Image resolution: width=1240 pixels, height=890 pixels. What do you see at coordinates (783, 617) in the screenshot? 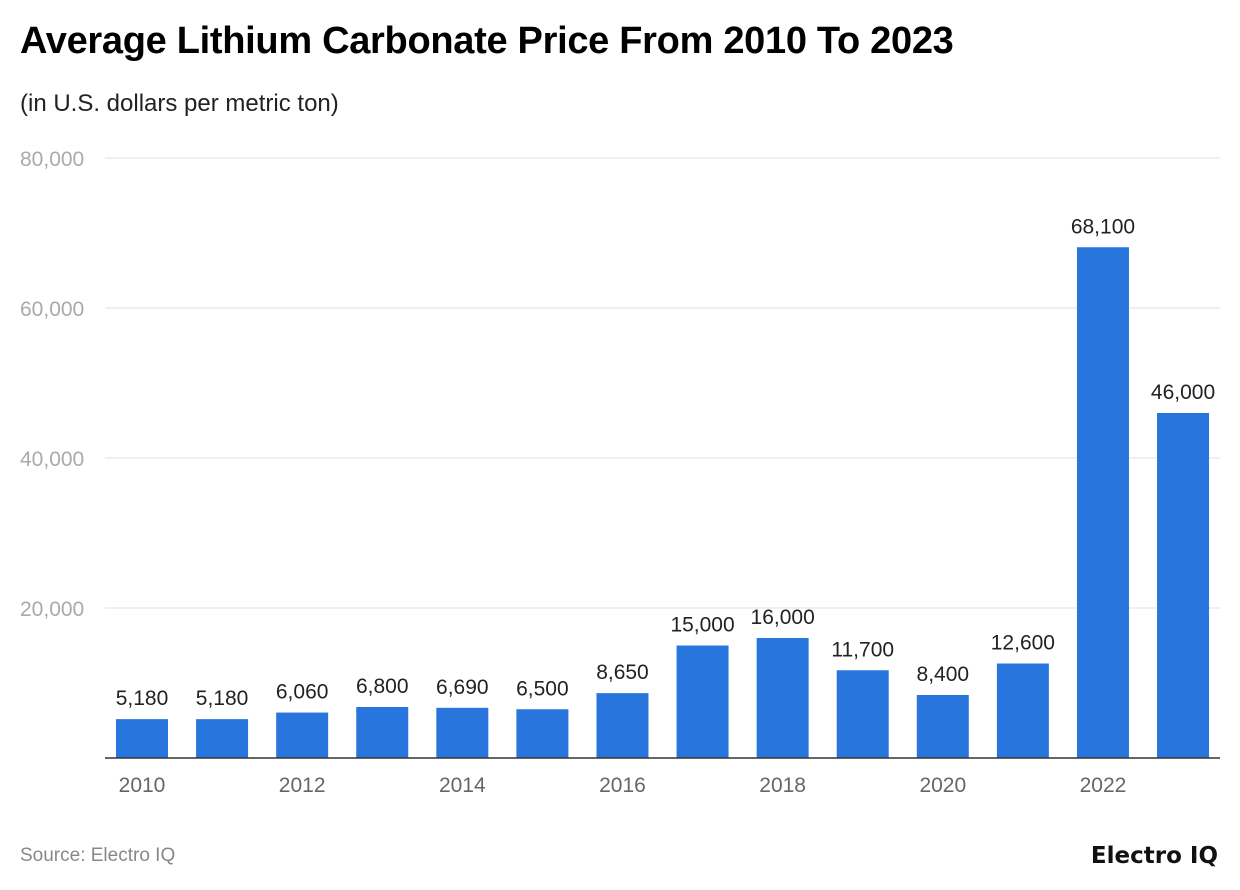
I see `data-label: 16,000` at bounding box center [783, 617].